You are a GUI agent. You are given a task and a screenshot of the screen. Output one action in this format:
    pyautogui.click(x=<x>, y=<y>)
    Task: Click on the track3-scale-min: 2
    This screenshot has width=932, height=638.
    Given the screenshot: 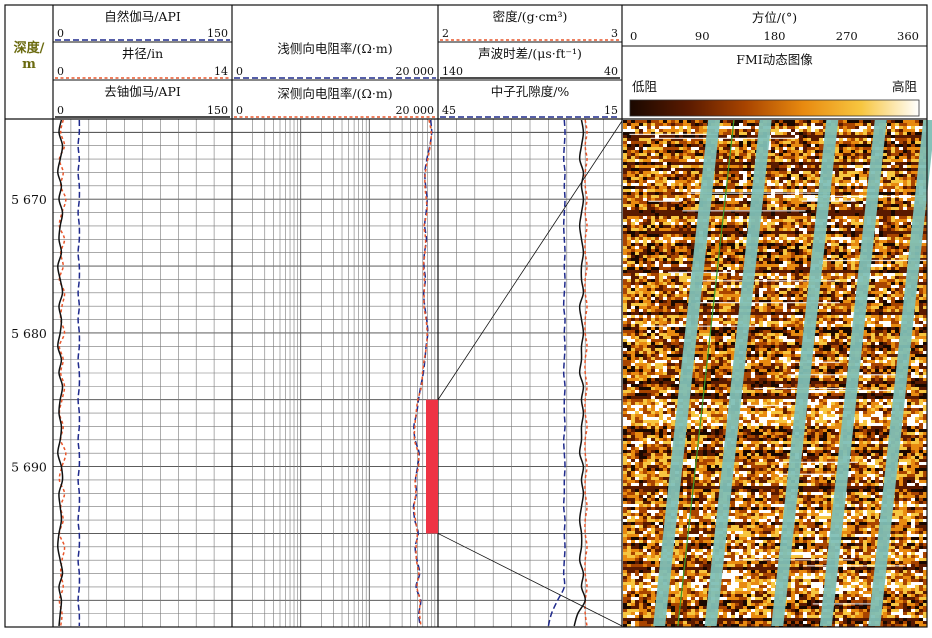 What is the action you would take?
    pyautogui.click(x=445, y=33)
    